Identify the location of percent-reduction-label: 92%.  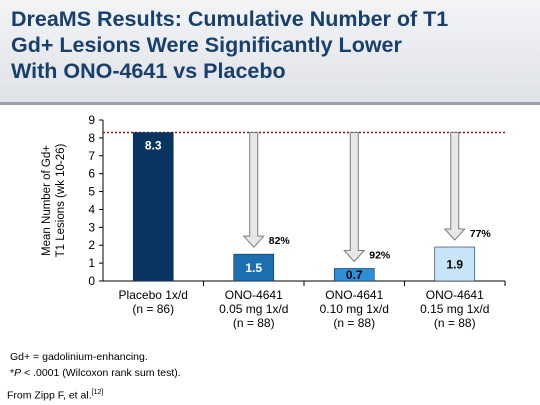
(380, 255).